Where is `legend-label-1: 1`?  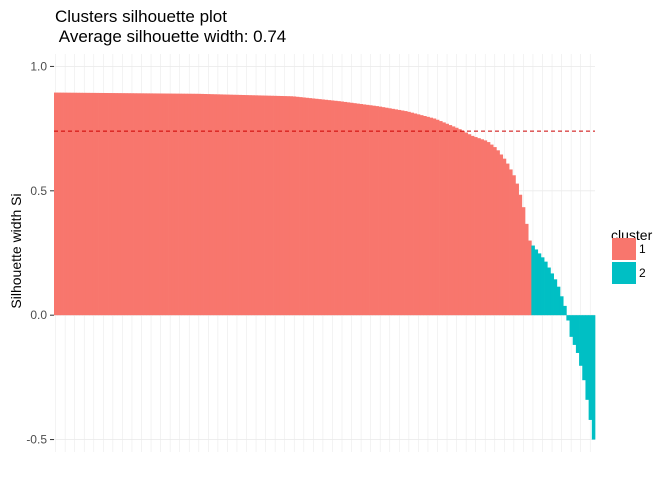
legend-label-1: 1 is located at coordinates (642, 249).